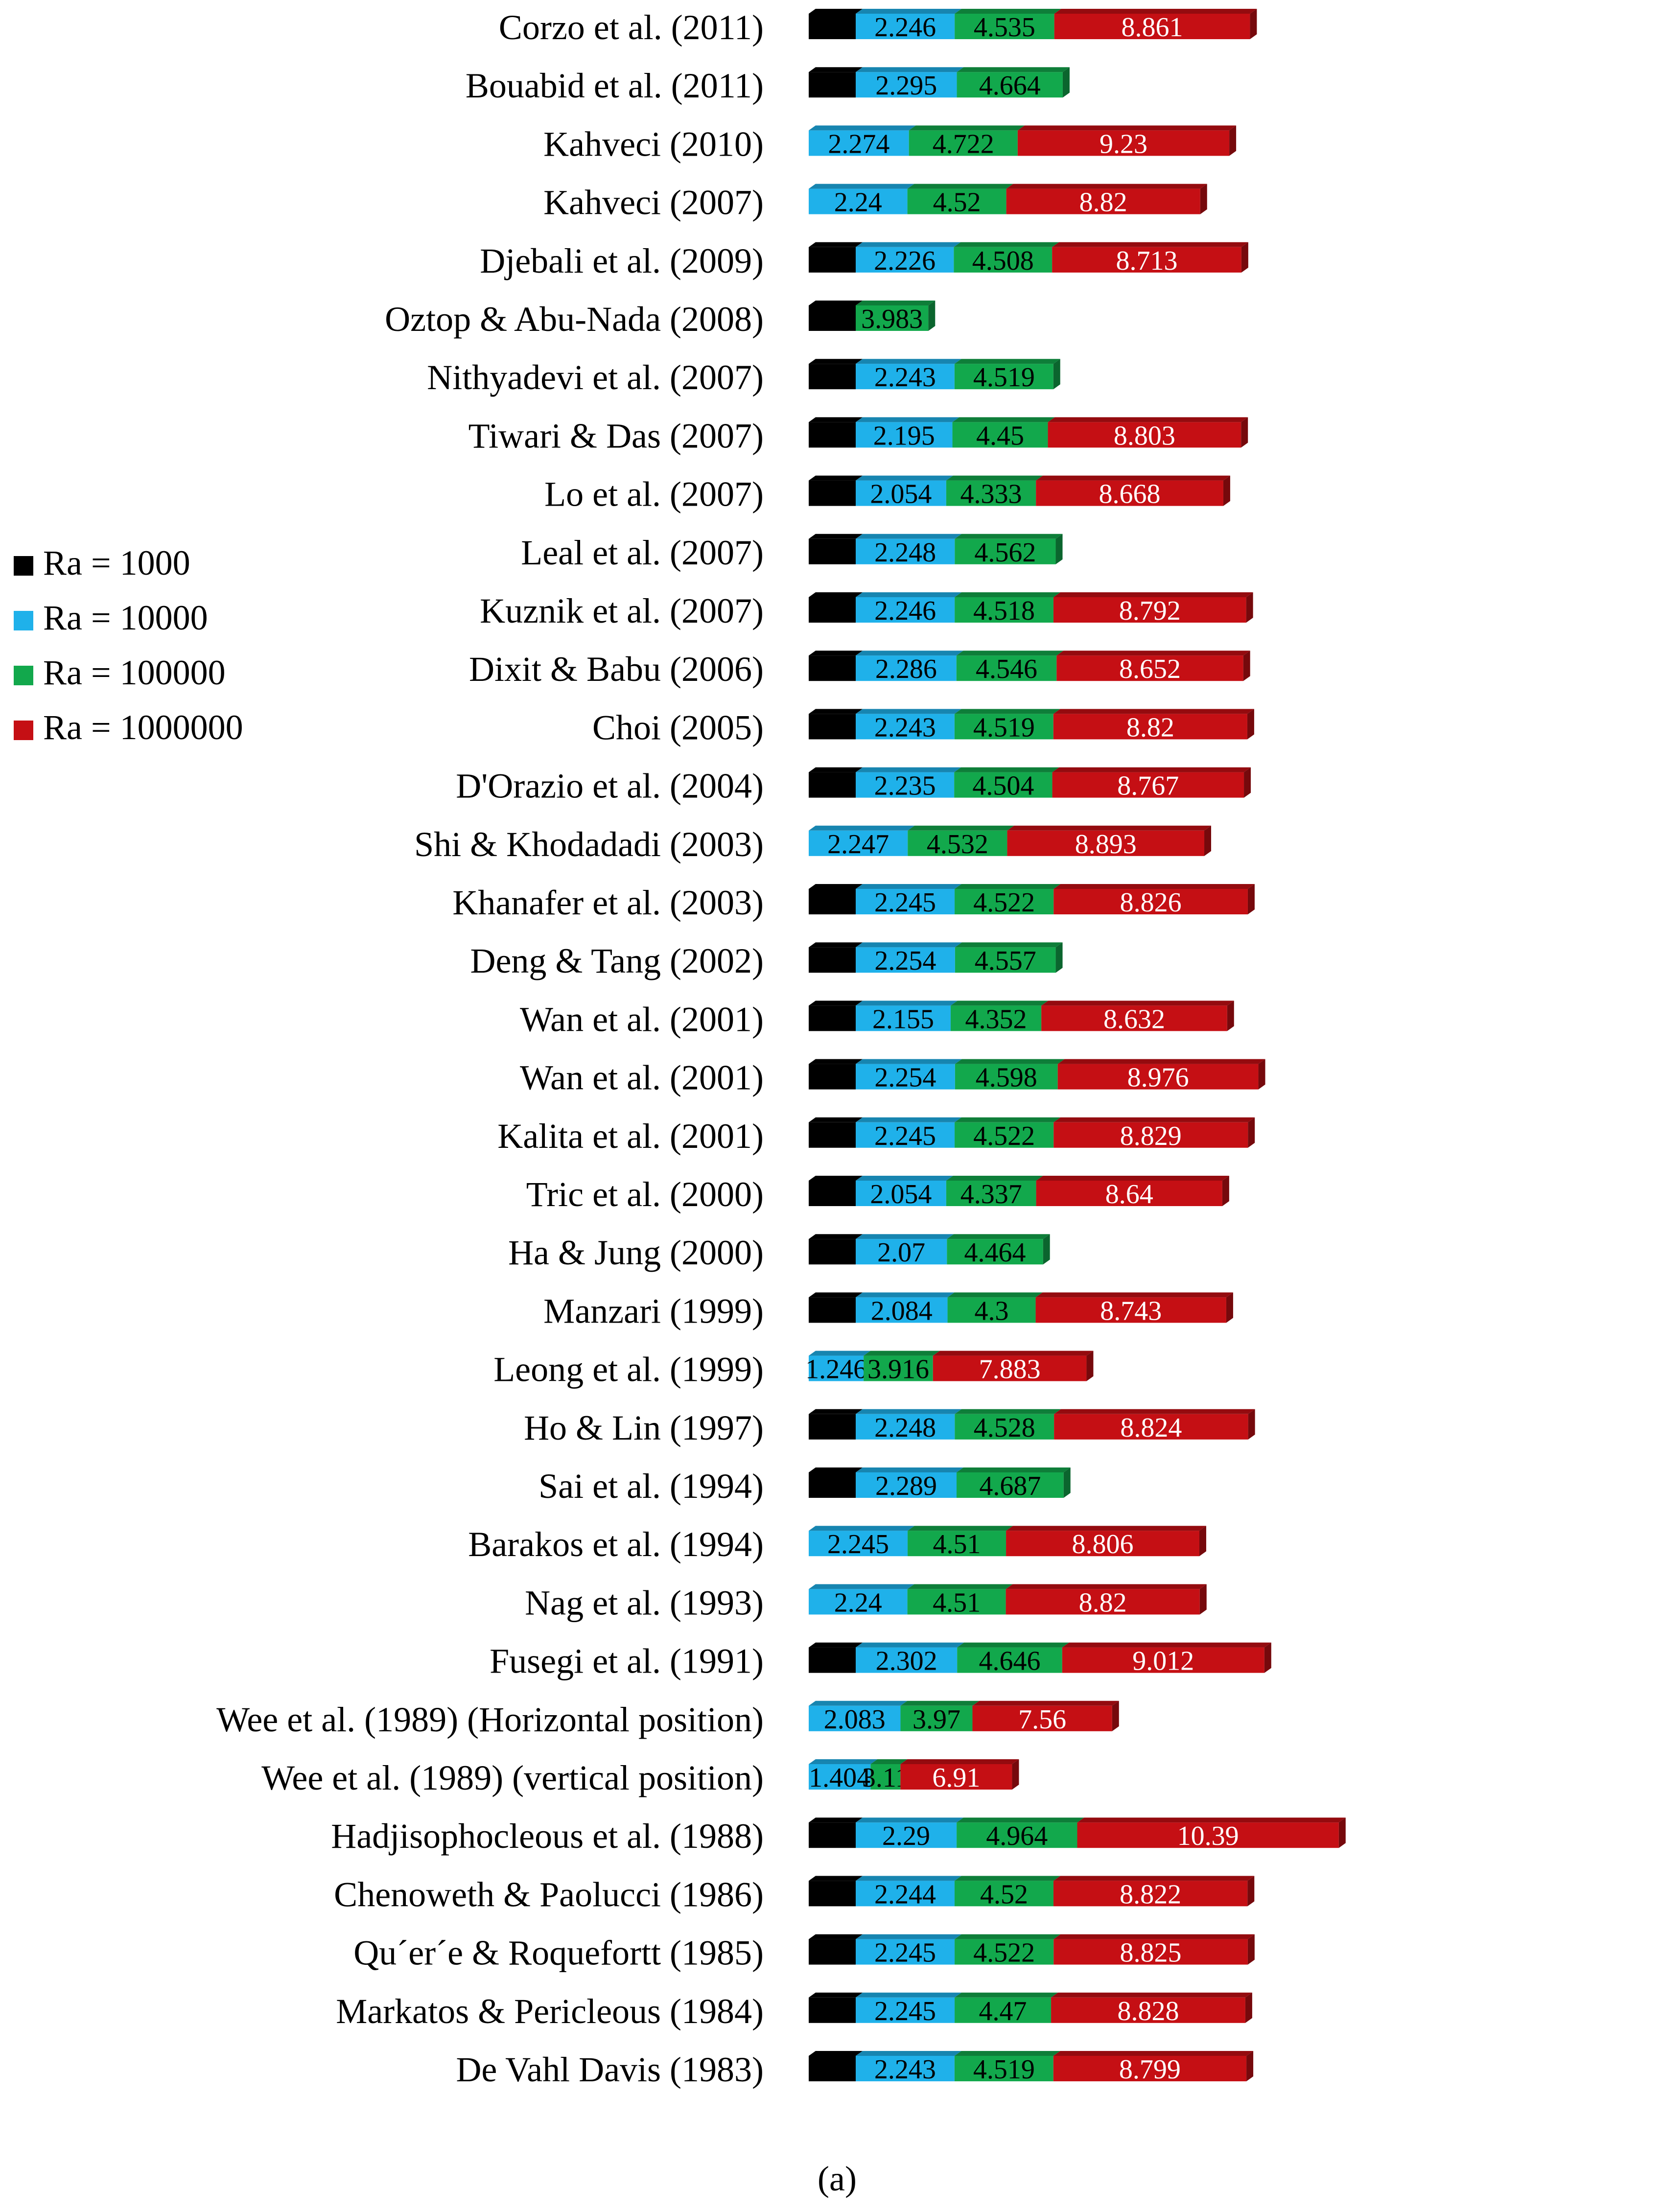 The image size is (1661, 2212). I want to click on row-2: Bouabid et al. (2011) 2.295 4.664, so click(768, 85).